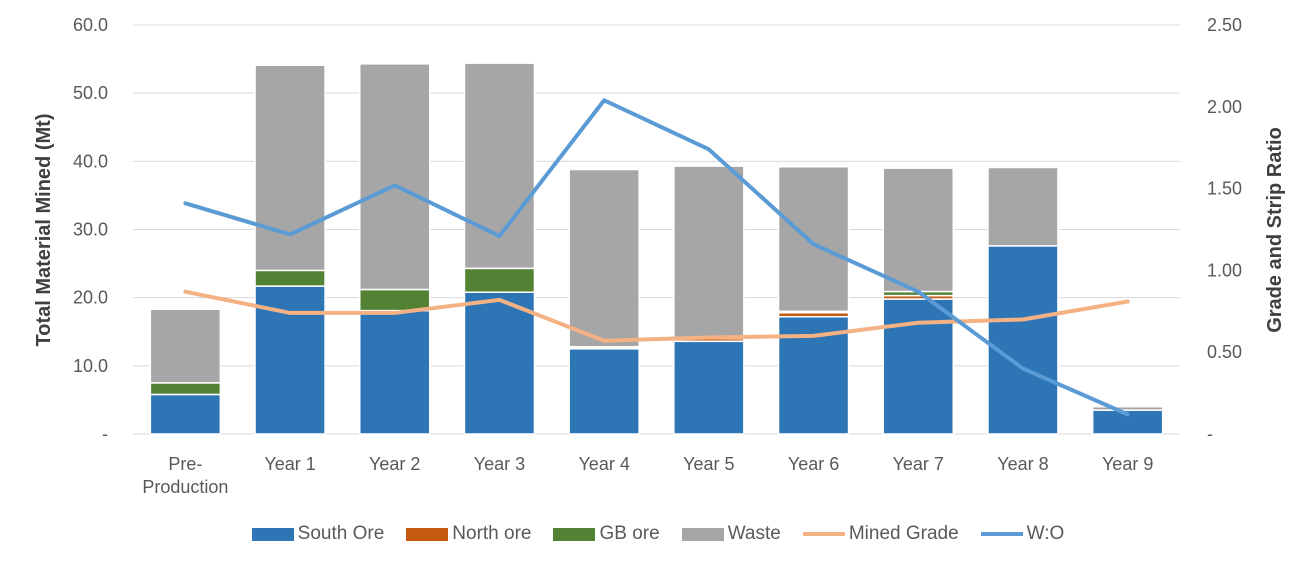 The image size is (1316, 575). What do you see at coordinates (918, 464) in the screenshot?
I see `x-tick-label: Year 7` at bounding box center [918, 464].